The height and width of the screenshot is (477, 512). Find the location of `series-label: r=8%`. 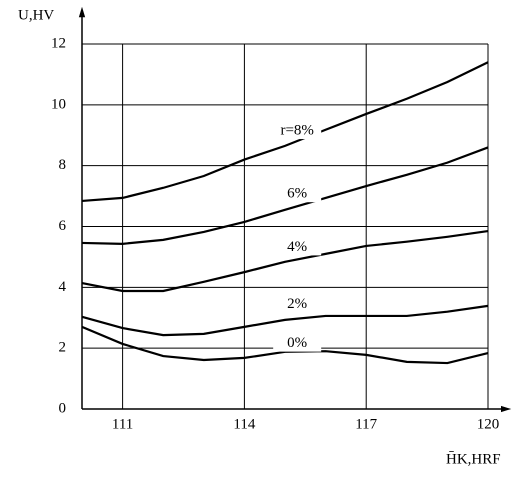

series-label: r=8% is located at coordinates (296, 130).